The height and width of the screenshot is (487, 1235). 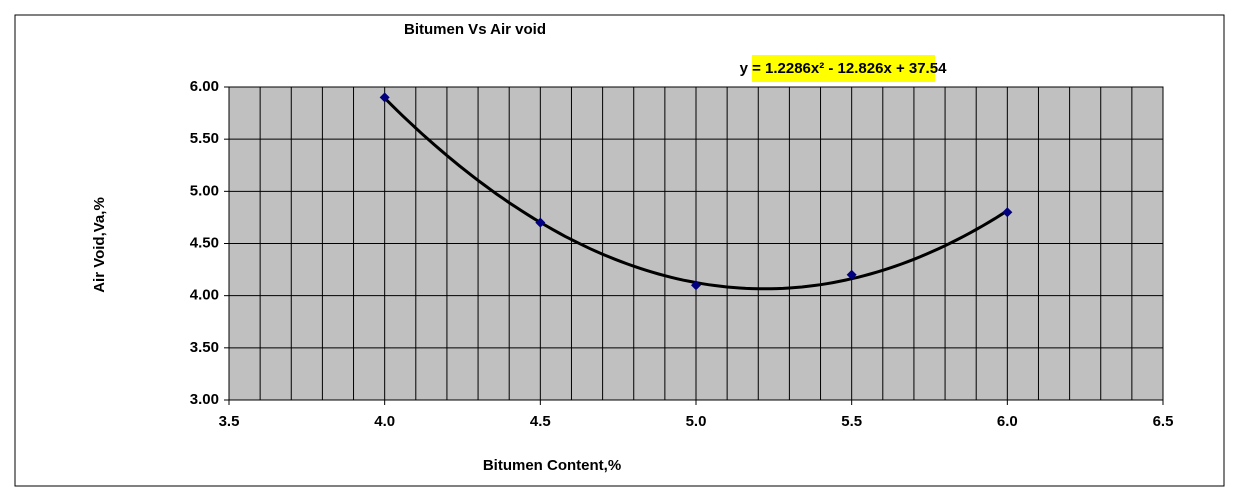 What do you see at coordinates (204, 86) in the screenshot?
I see `y-tick-label: 6.00` at bounding box center [204, 86].